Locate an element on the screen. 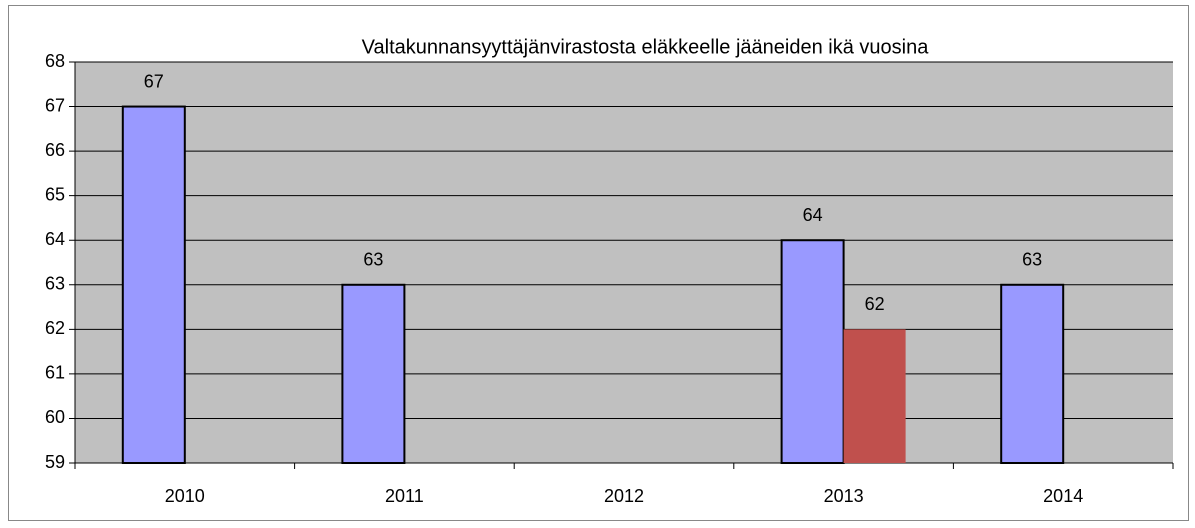 The image size is (1195, 528). x-tick-label: 2013 is located at coordinates (844, 496).